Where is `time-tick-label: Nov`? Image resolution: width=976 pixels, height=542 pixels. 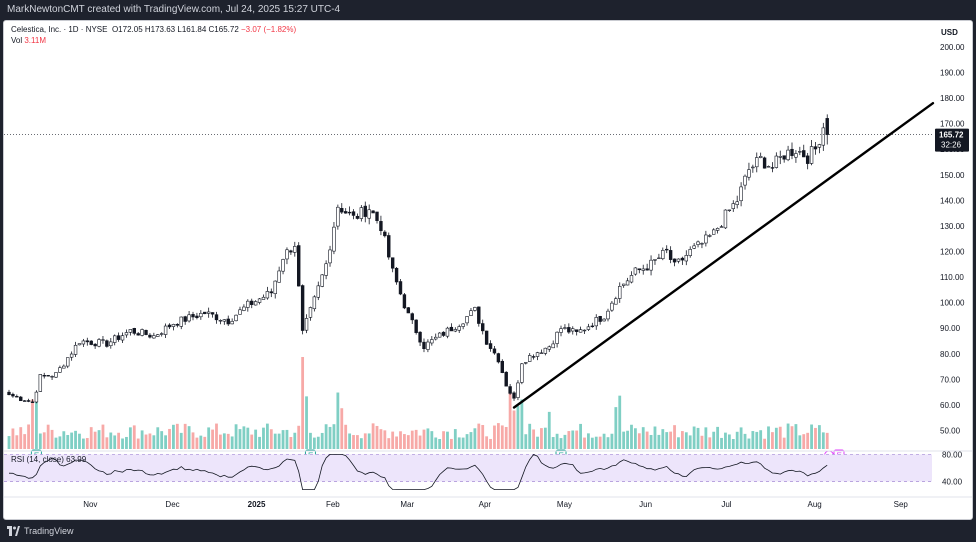
time-tick-label: Nov is located at coordinates (90, 504).